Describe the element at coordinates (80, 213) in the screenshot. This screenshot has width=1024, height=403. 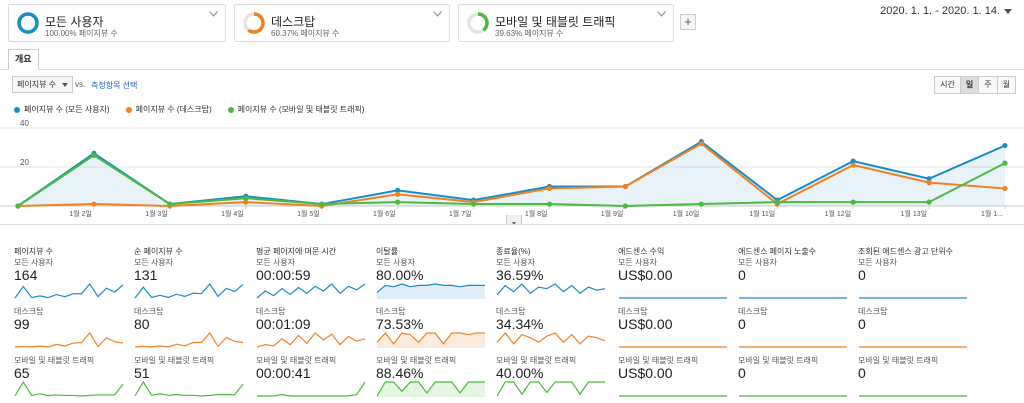
I see `x-tick-label: 1월 2일` at that location.